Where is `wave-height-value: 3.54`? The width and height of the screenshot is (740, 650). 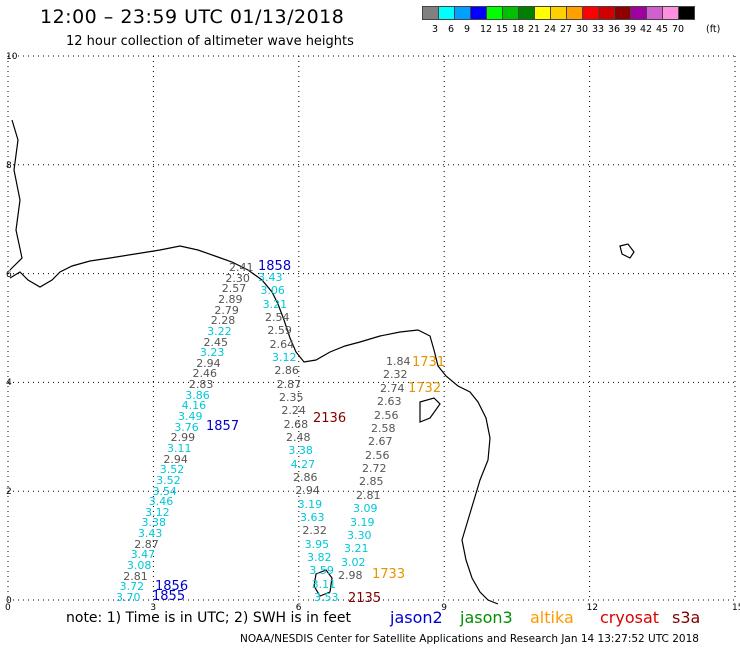
wave-height-value: 3.54 is located at coordinates (164, 491).